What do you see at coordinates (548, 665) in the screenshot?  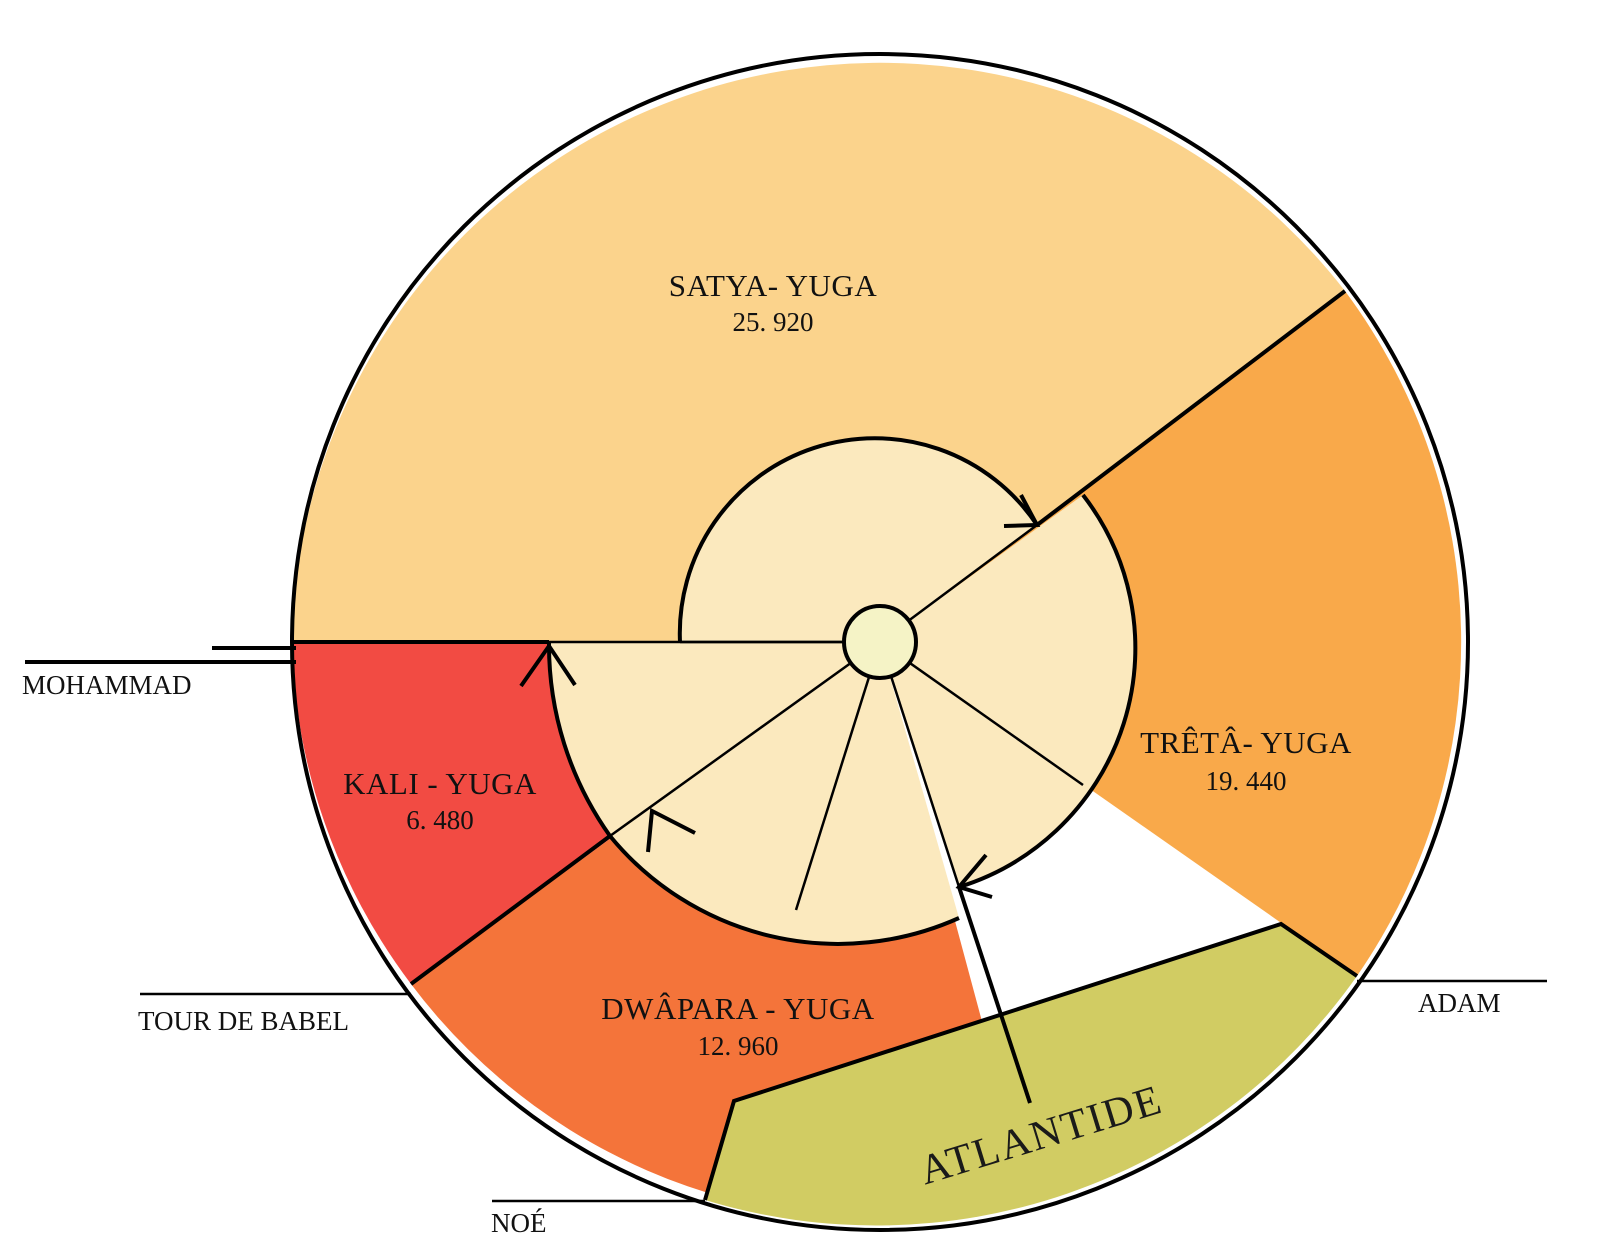 I see `arrow-kali-to-satya` at bounding box center [548, 665].